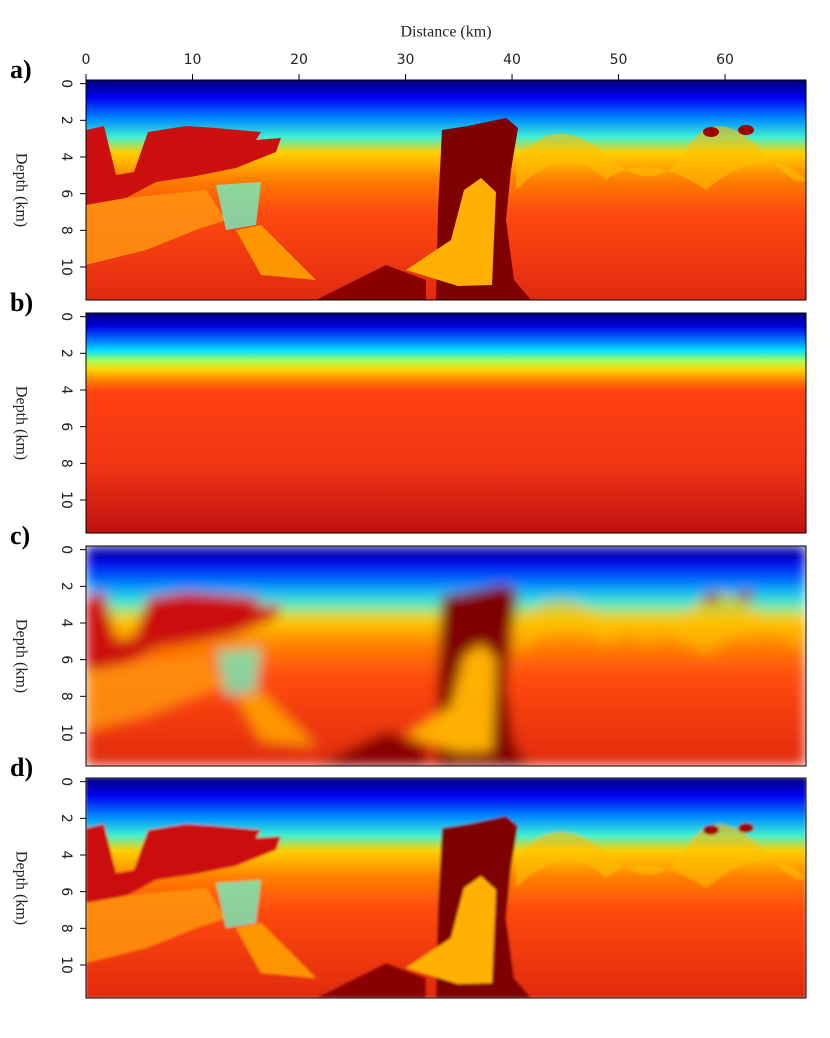 The image size is (830, 1038). Describe the element at coordinates (86, 60) in the screenshot. I see `x-tick-label: 0` at that location.